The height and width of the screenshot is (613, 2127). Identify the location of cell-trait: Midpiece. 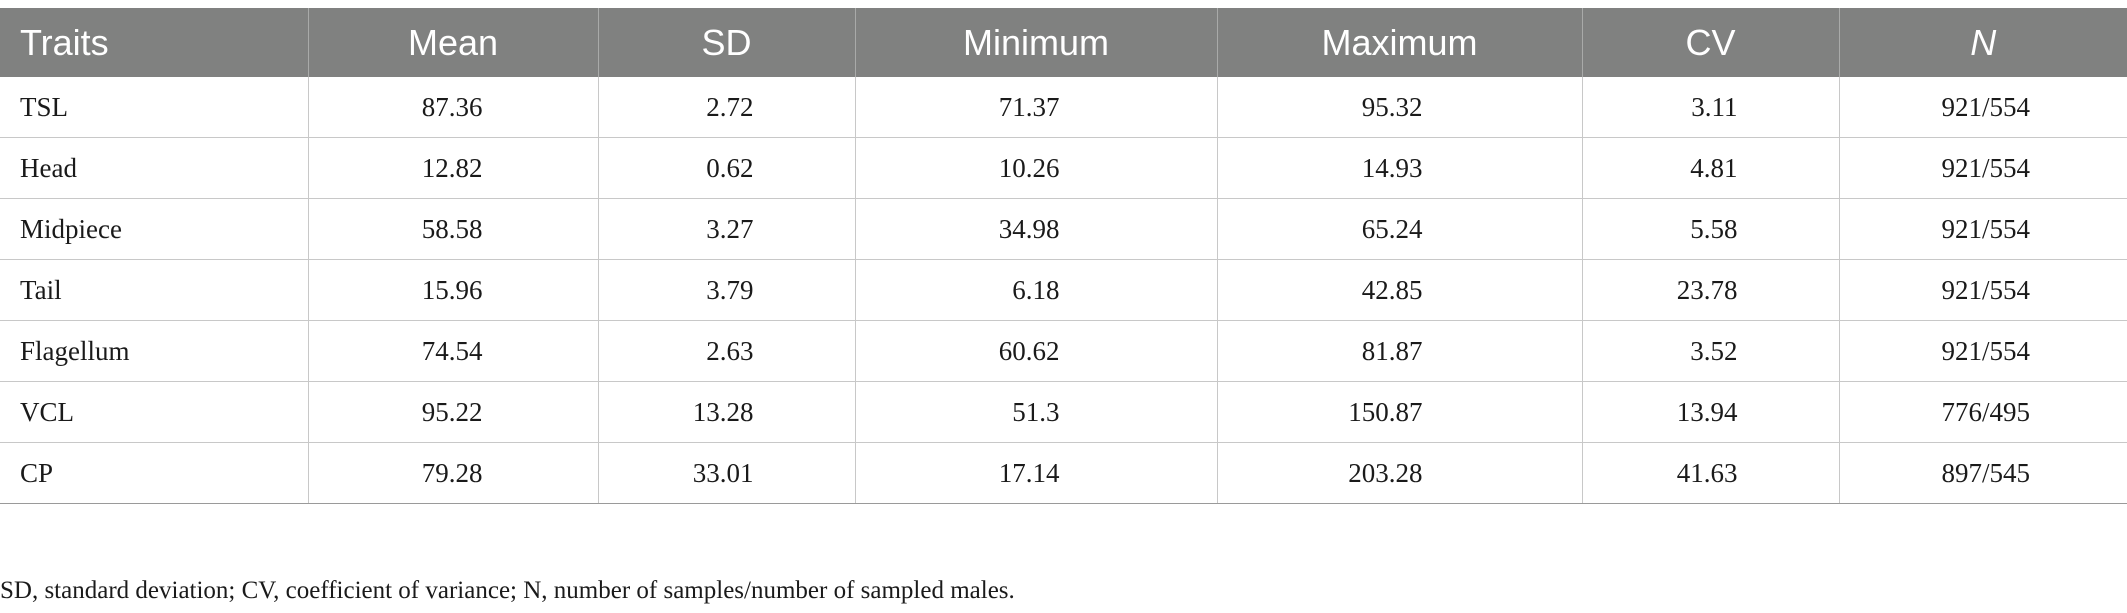
(154, 229).